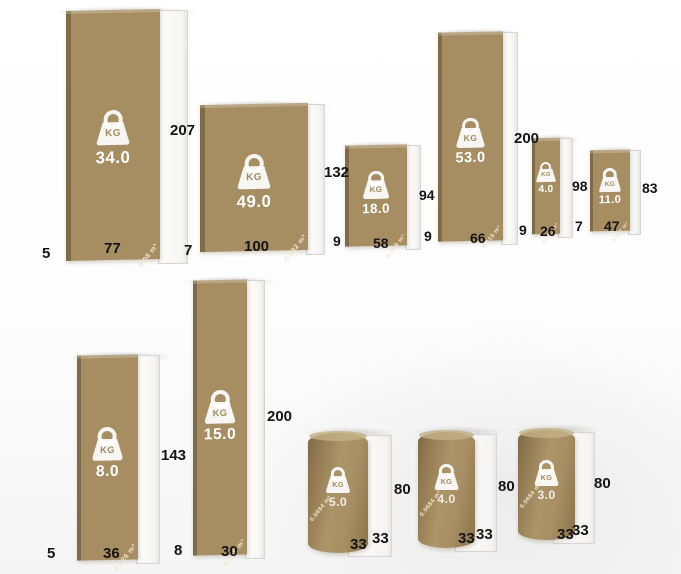 Image resolution: width=681 pixels, height=574 pixels. I want to click on weight-value: 34.0, so click(113, 158).